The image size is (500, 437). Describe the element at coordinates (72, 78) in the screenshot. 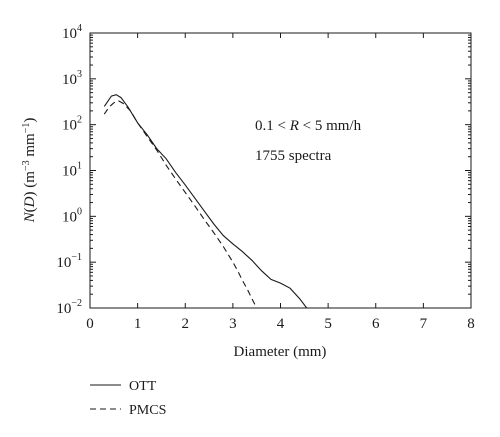

I see `y-tick-label: 10³` at that location.